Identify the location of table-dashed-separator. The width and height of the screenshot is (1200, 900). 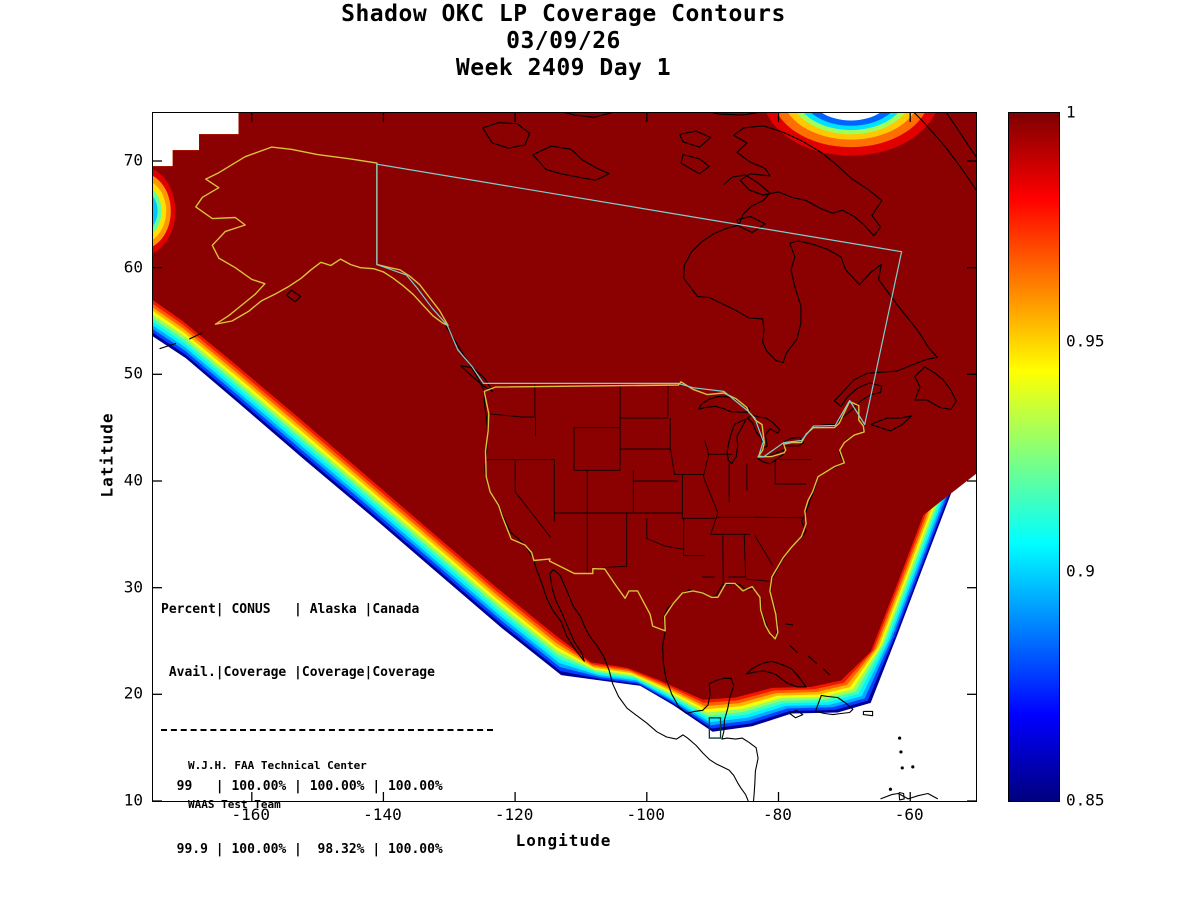
(327, 730).